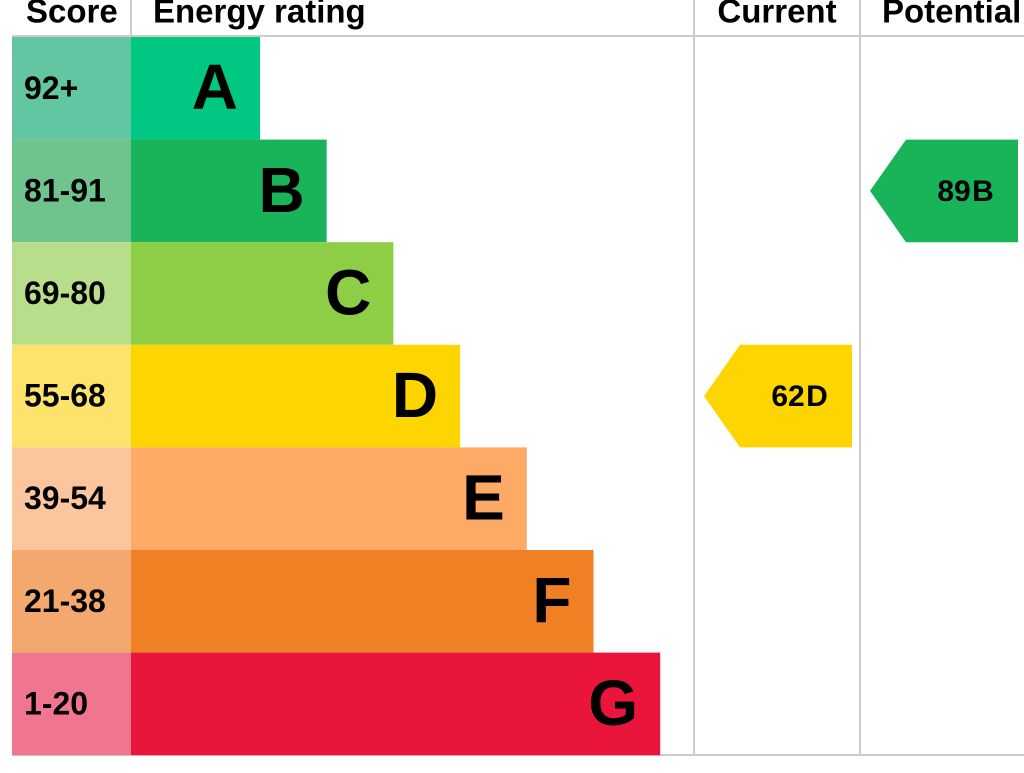 The width and height of the screenshot is (1024, 773). I want to click on current-band: D, so click(817, 396).